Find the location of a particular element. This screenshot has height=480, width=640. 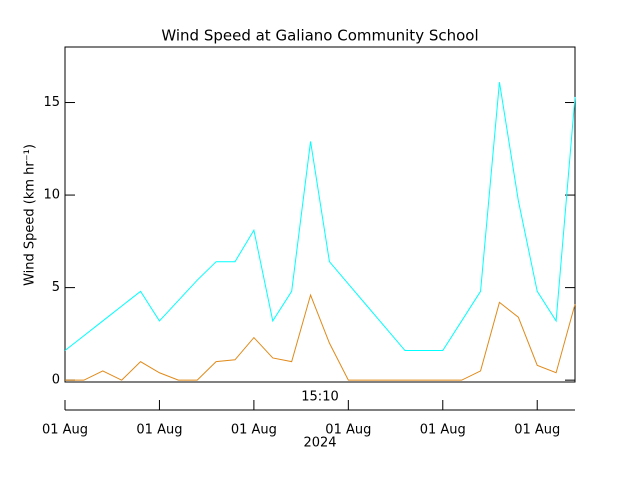

y-tick-label: 0 is located at coordinates (56, 380).